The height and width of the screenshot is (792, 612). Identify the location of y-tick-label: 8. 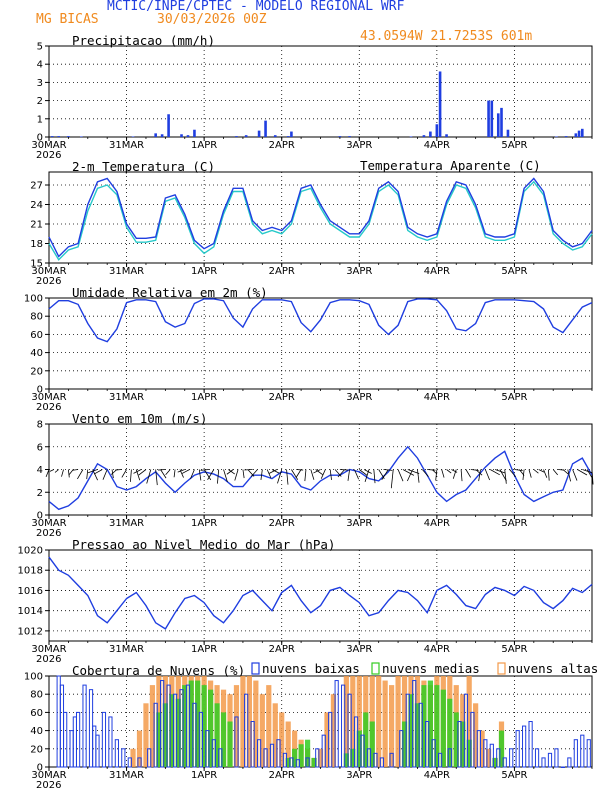
(40, 425).